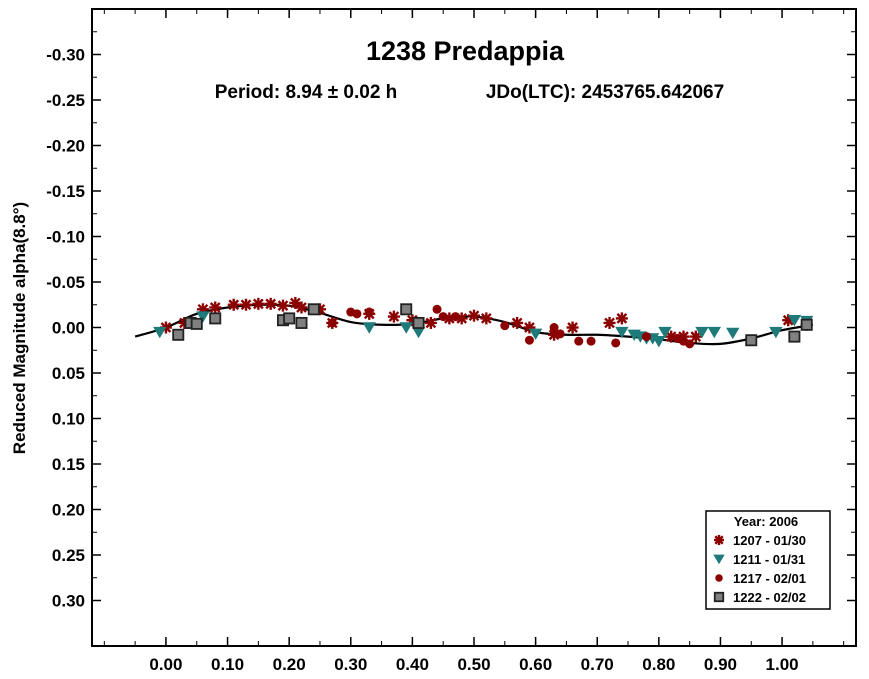 This screenshot has height=679, width=869. I want to click on legend-entry-label: 1211 - 01/31, so click(769, 559).